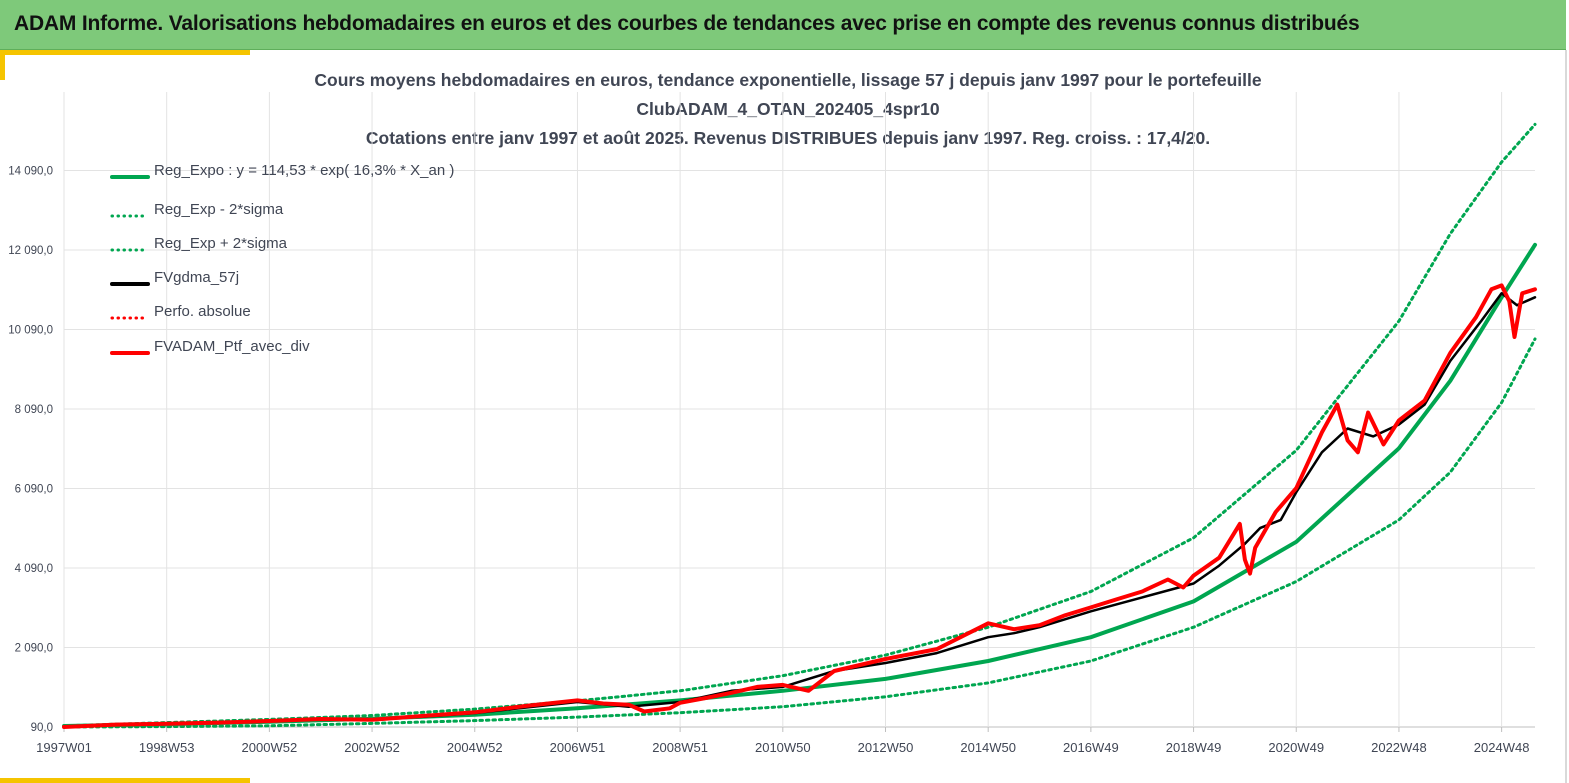 The height and width of the screenshot is (783, 1569). What do you see at coordinates (2, 65) in the screenshot?
I see `accent-bar-left` at bounding box center [2, 65].